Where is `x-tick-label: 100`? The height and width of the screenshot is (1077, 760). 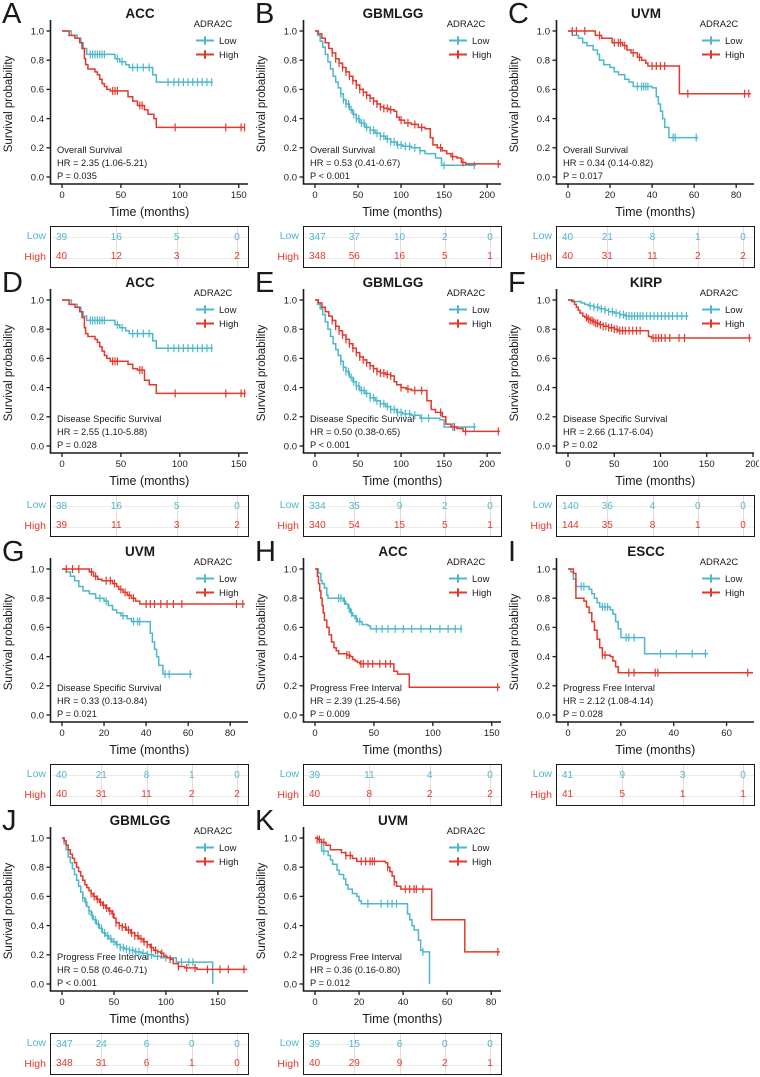 x-tick-label: 100 is located at coordinates (433, 733).